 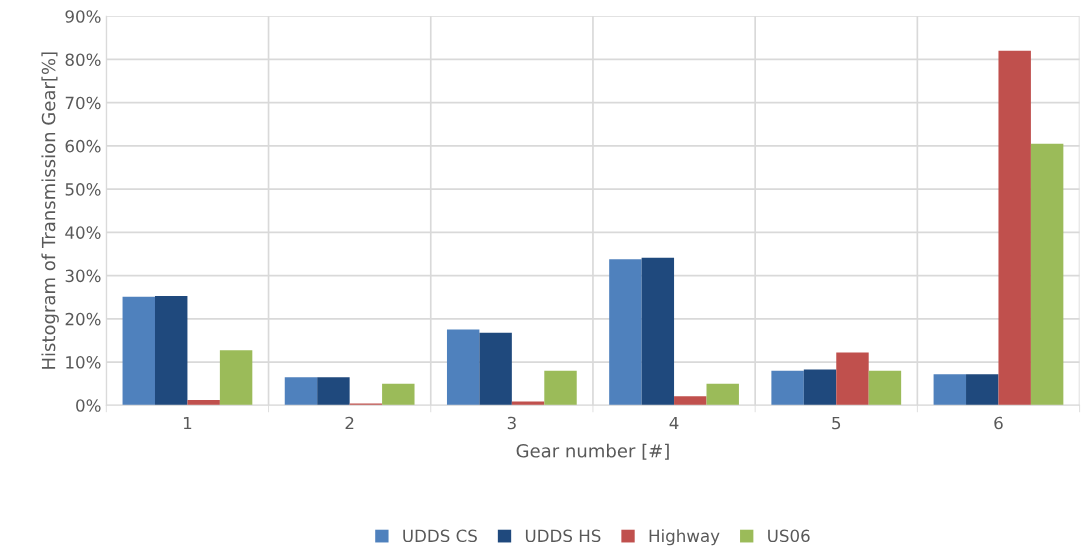 I want to click on y-tick-label: 60%, so click(x=83, y=146).